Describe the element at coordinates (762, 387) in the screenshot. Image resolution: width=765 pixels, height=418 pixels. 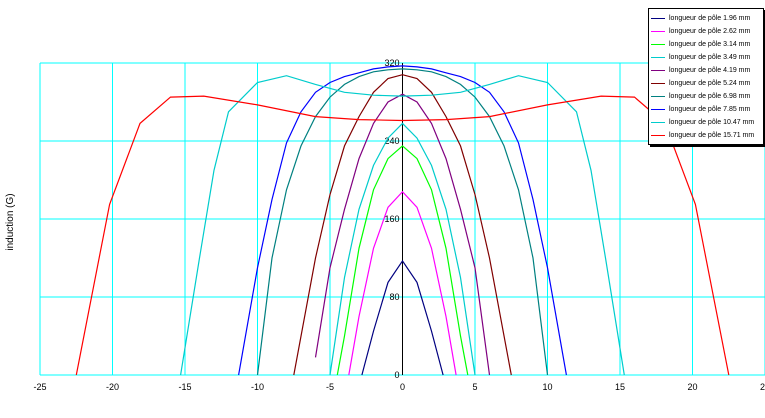
I see `x-tick-label: 25` at that location.